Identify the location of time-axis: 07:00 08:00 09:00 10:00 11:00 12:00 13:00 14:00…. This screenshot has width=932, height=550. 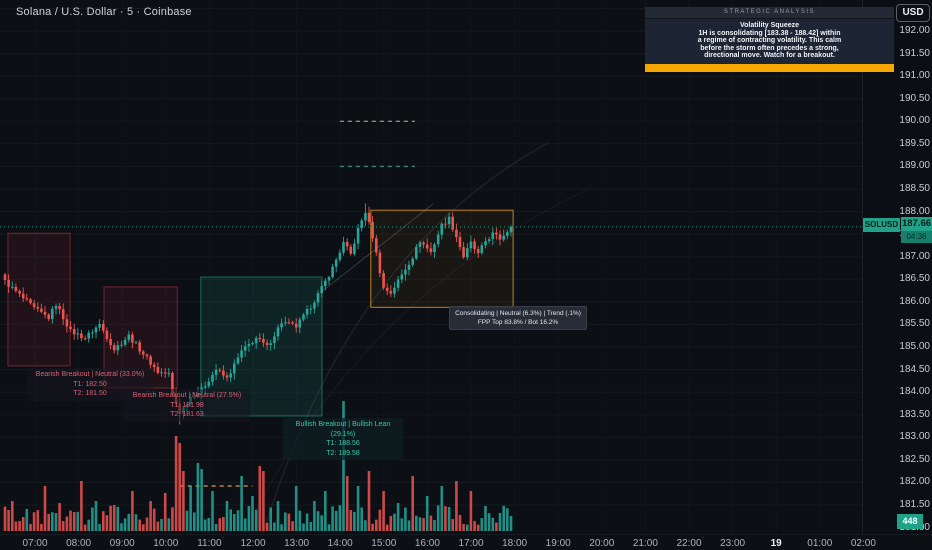
(466, 542).